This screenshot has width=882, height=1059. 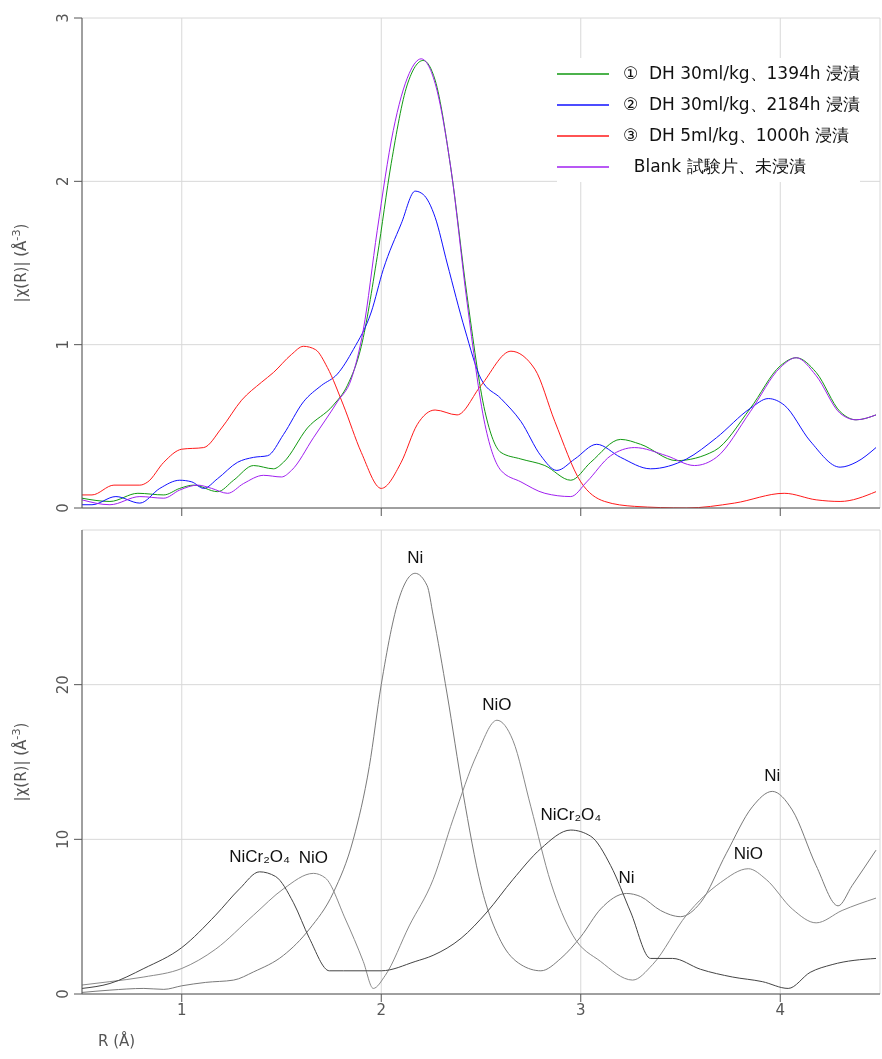 I want to click on x-tick-label: 2, so click(x=381, y=1009).